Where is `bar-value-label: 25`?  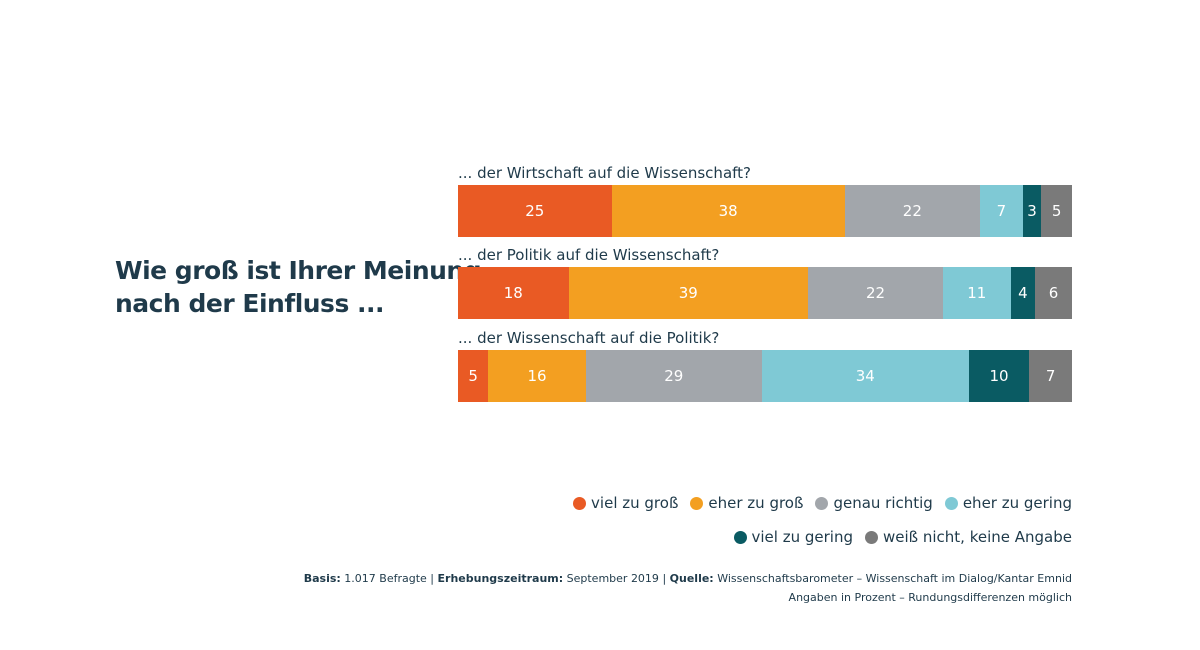
bar-value-label: 25 is located at coordinates (535, 211).